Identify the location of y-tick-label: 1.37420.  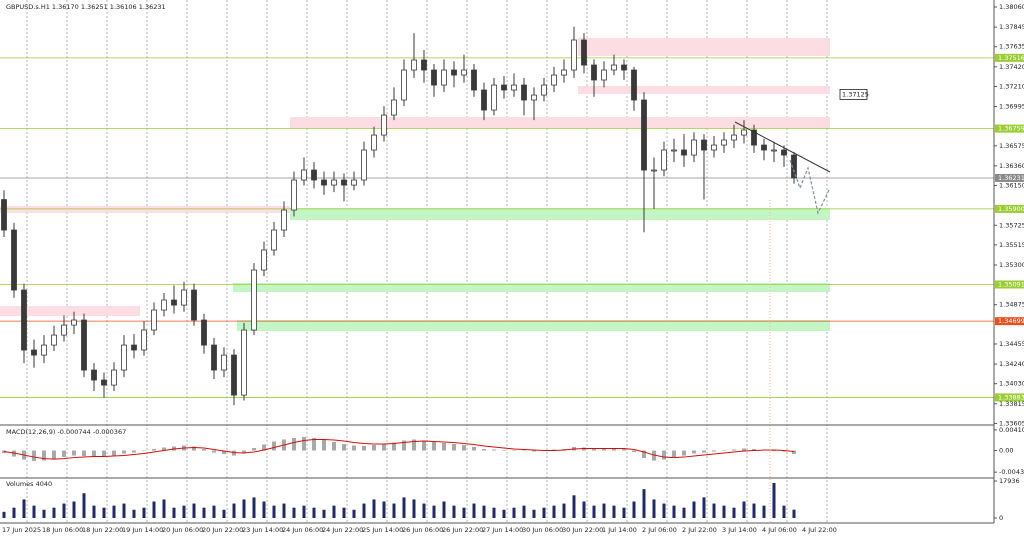
(1011, 67).